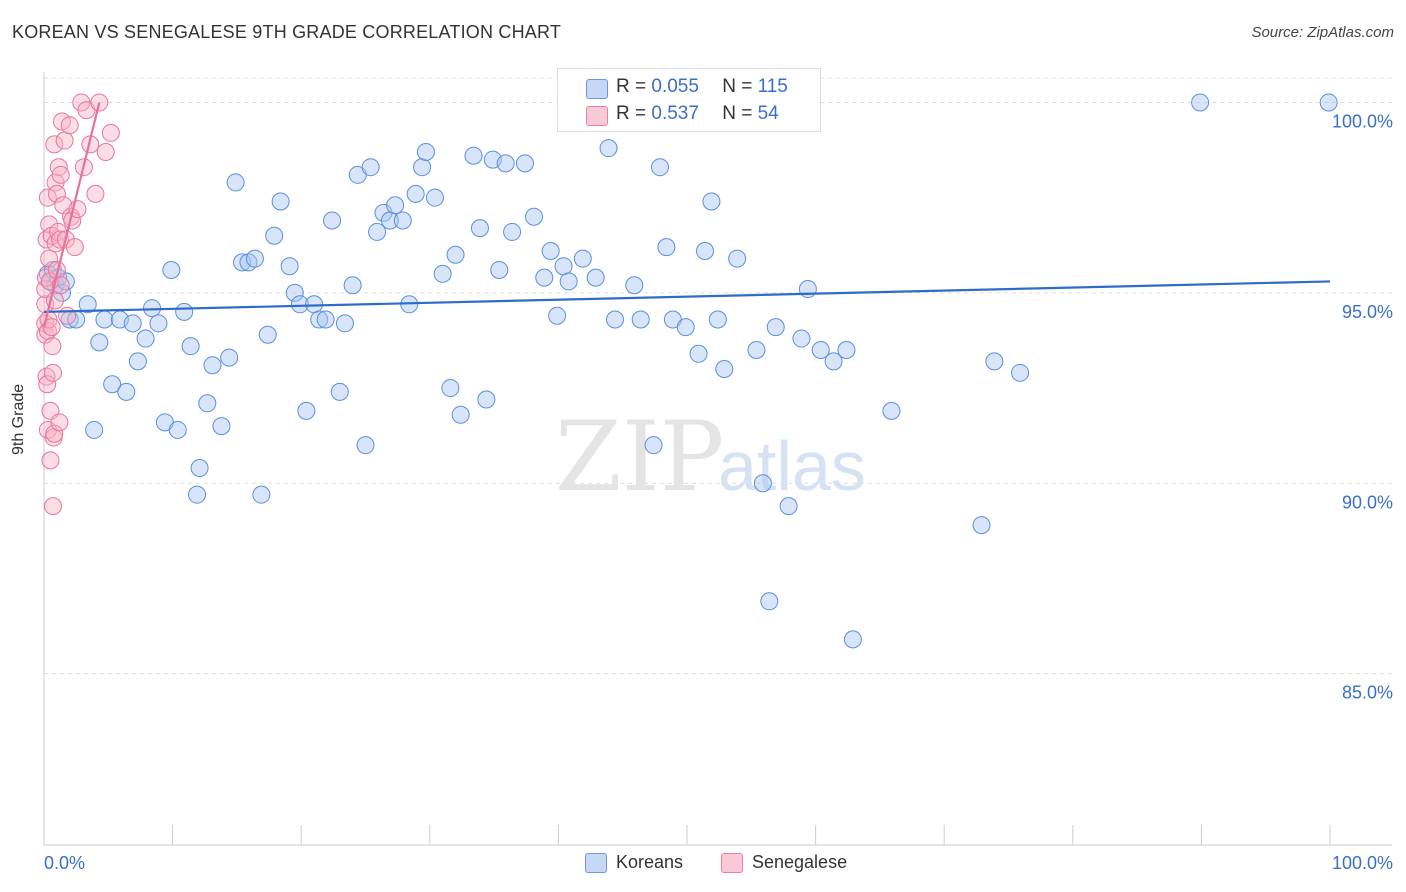 This screenshot has width=1406, height=892. What do you see at coordinates (675, 86) in the screenshot?
I see `koreans-r-value: 0.055` at bounding box center [675, 86].